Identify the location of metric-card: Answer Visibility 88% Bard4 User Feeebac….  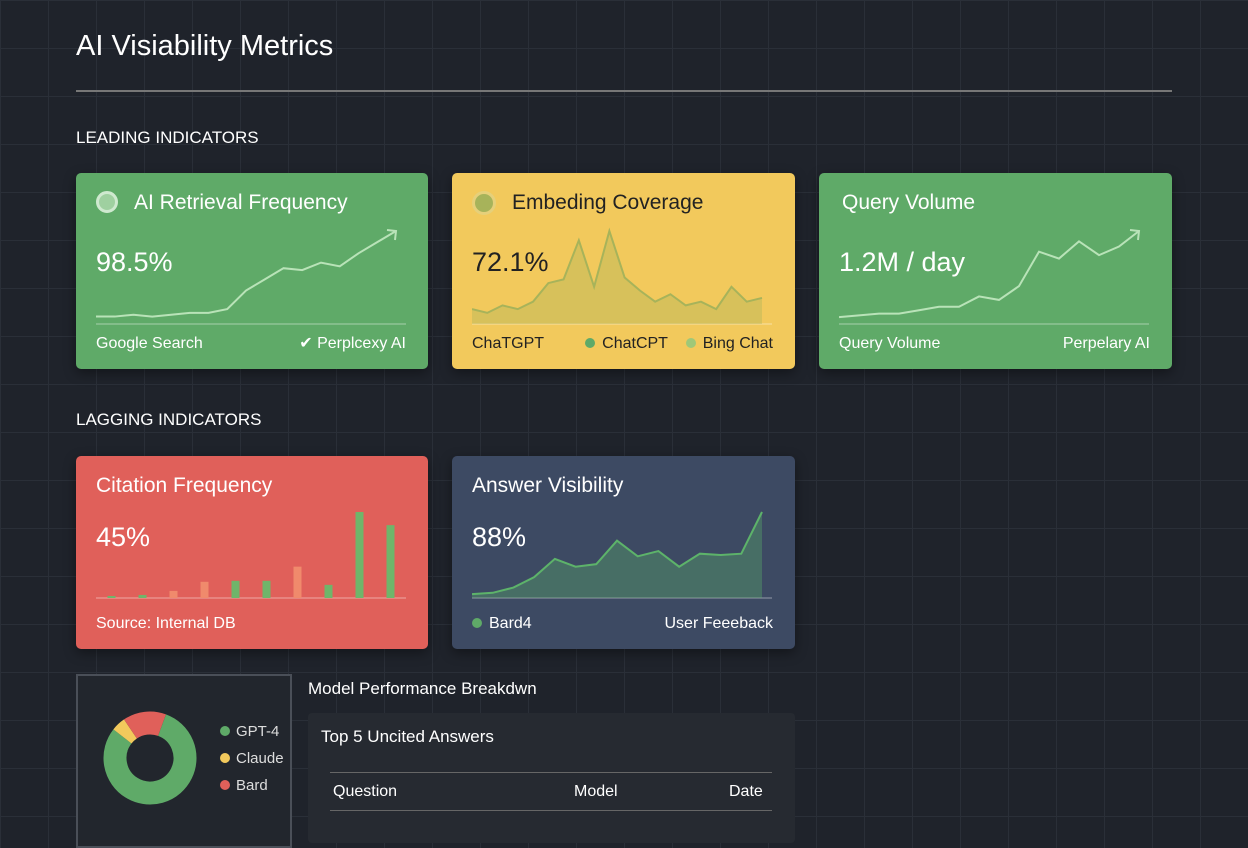
(623, 552).